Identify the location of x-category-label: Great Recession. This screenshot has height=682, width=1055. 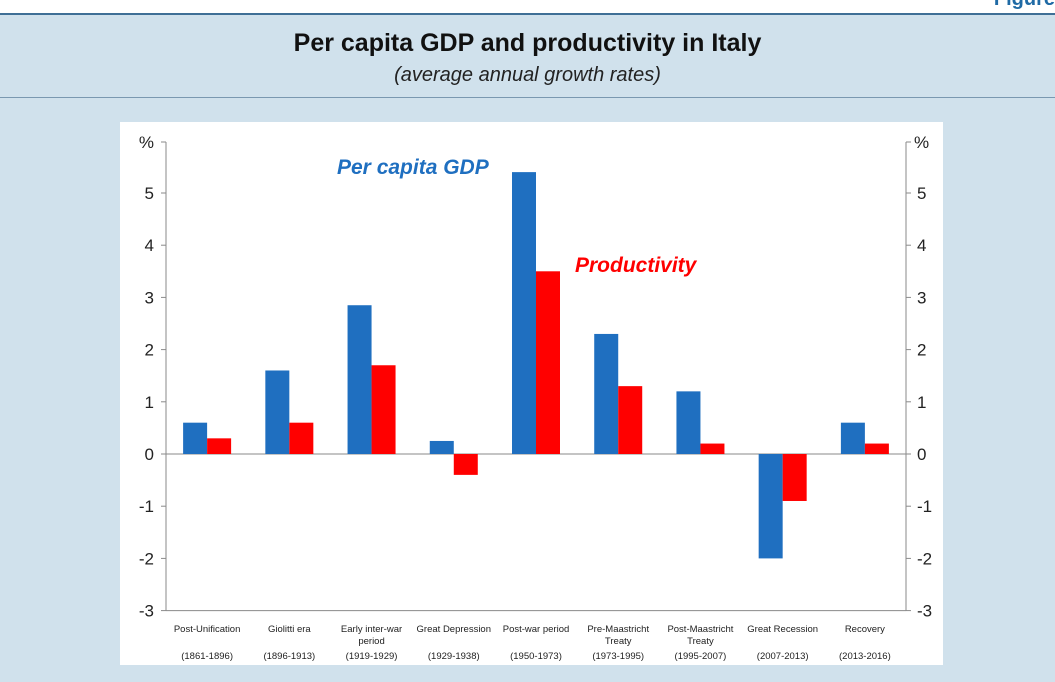
(782, 629).